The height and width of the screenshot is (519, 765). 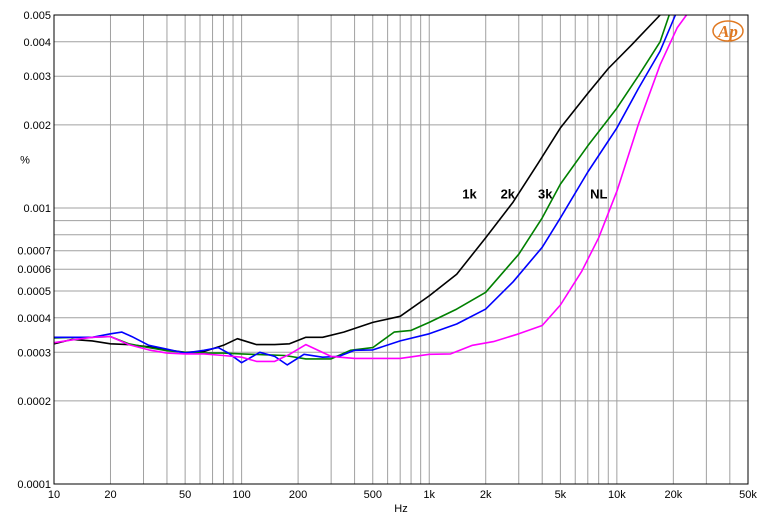 I want to click on ap-logo: Ap, so click(x=728, y=31).